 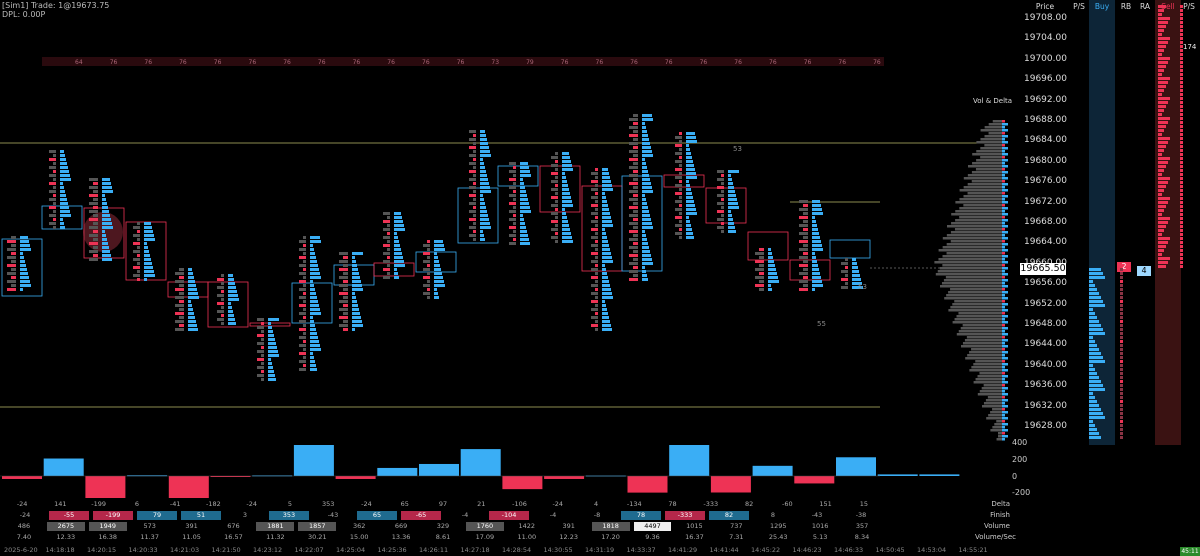 I want to click on footer-delta-cell: -41, so click(x=175, y=504).